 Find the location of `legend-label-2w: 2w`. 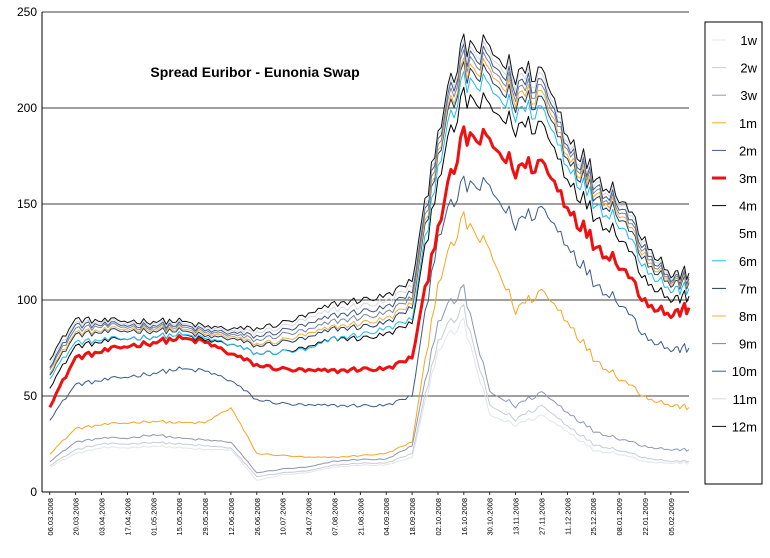

legend-label-2w: 2w is located at coordinates (748, 68).